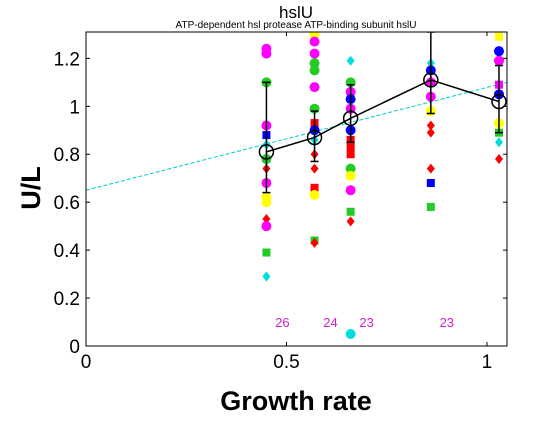 The height and width of the screenshot is (425, 560). Describe the element at coordinates (282, 322) in the screenshot. I see `count-label: 26` at that location.